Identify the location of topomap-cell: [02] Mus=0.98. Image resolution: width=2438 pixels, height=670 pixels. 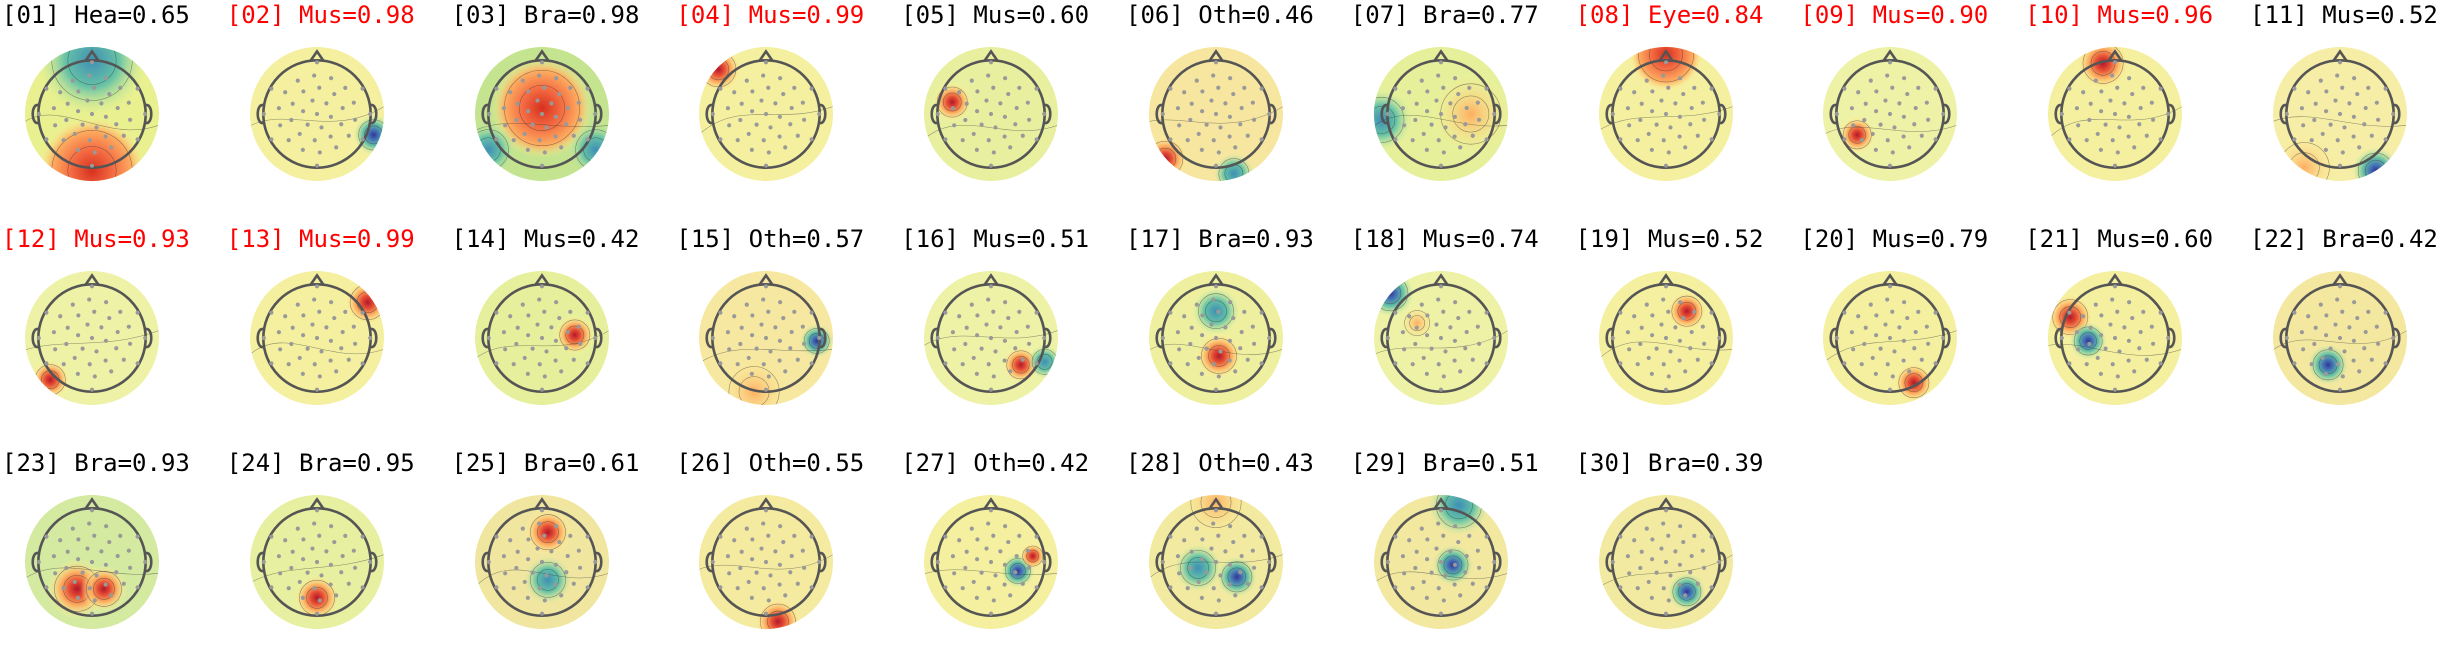
(337, 111).